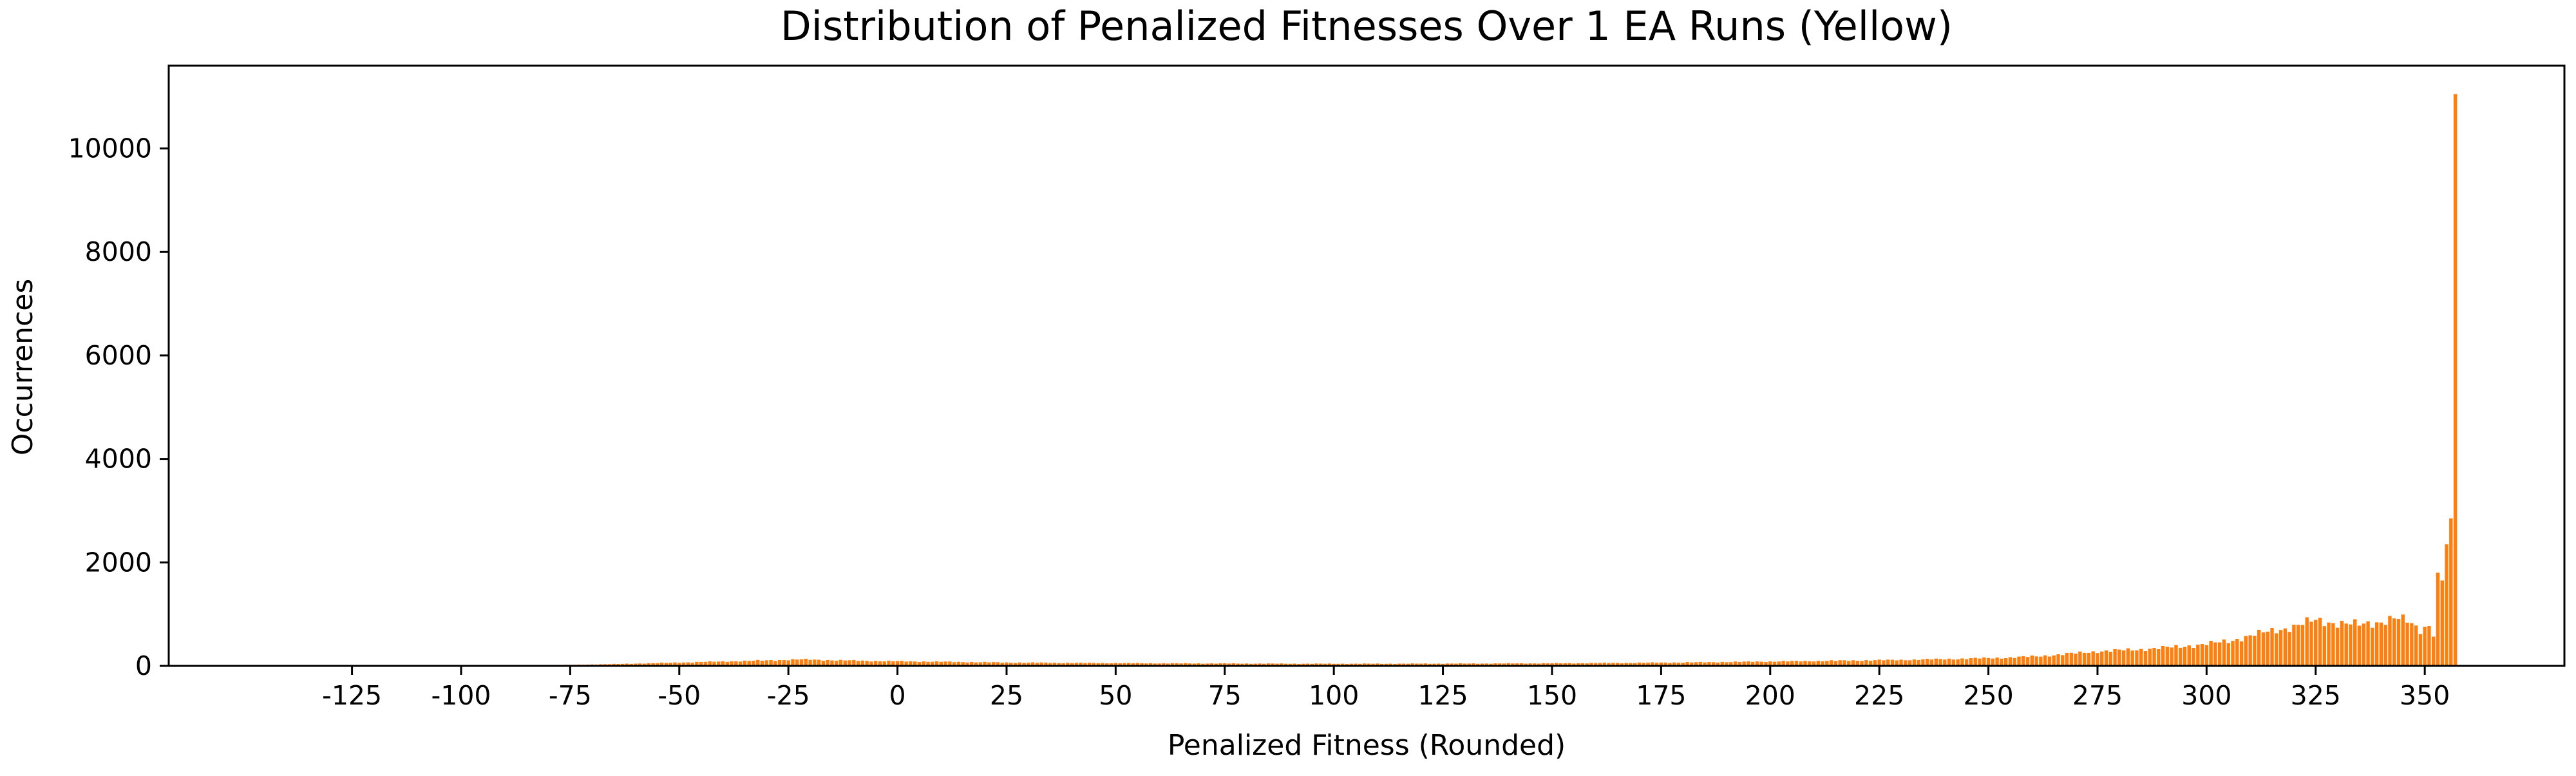 The height and width of the screenshot is (776, 2576). Describe the element at coordinates (119, 562) in the screenshot. I see `y-tick-label: 2000` at that location.